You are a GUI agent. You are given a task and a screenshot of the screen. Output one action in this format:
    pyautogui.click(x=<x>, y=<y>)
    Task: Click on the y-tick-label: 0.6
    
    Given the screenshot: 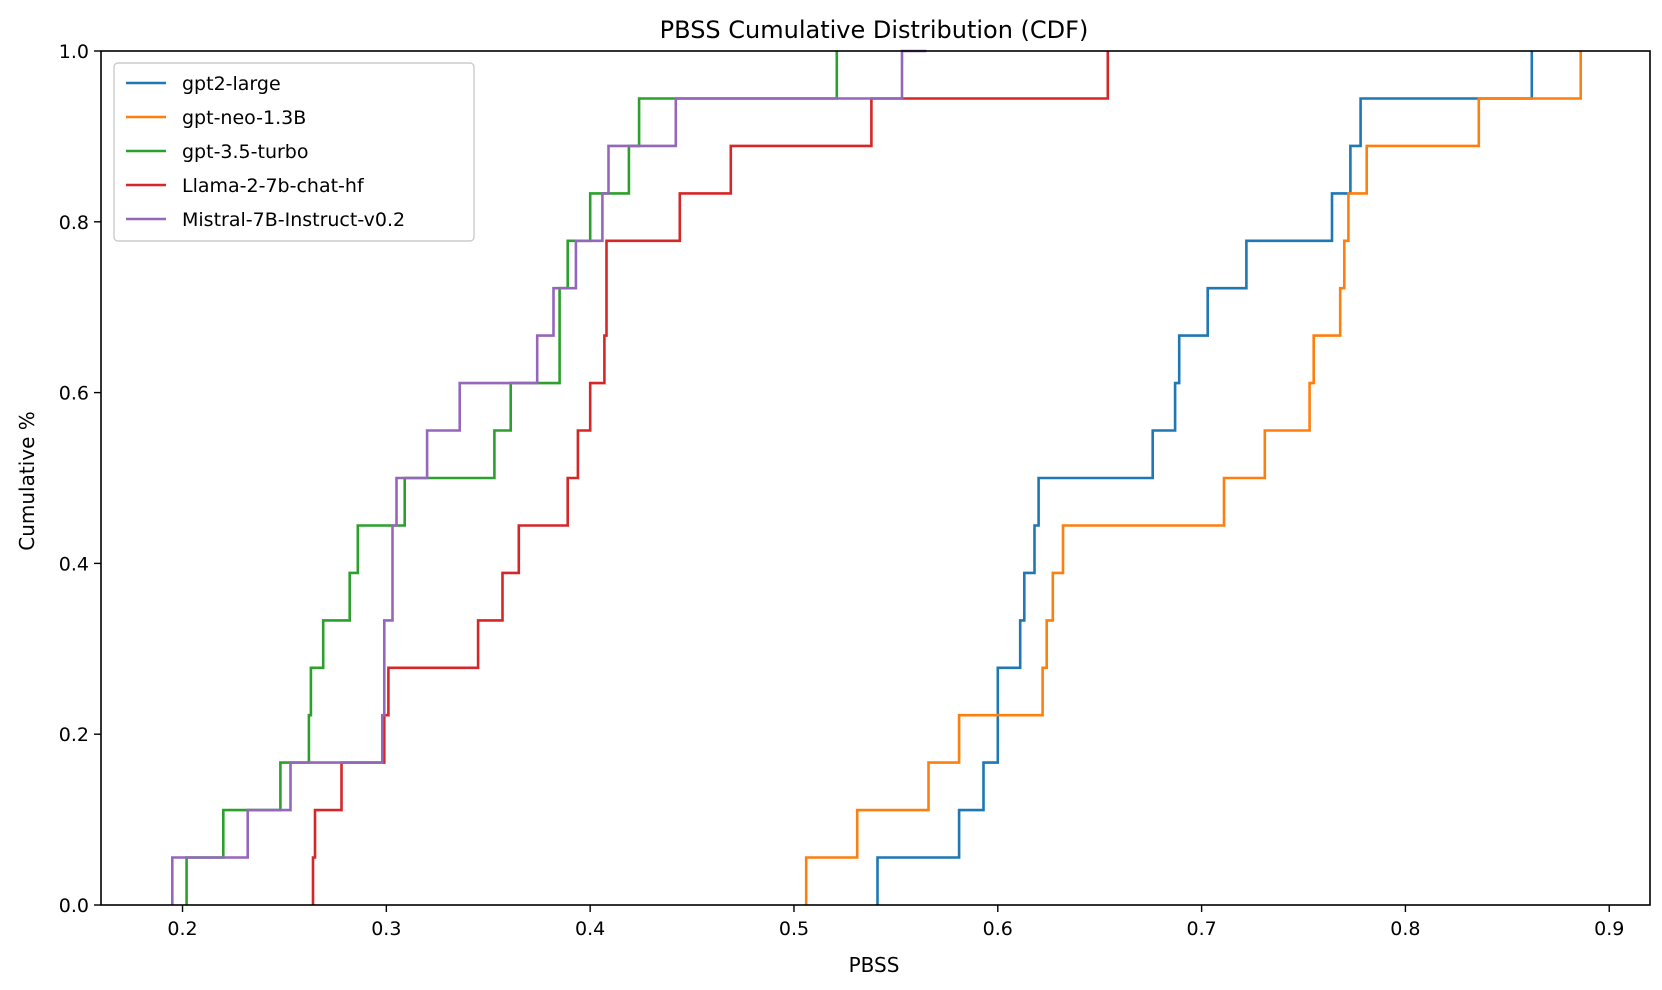 What is the action you would take?
    pyautogui.click(x=74, y=394)
    